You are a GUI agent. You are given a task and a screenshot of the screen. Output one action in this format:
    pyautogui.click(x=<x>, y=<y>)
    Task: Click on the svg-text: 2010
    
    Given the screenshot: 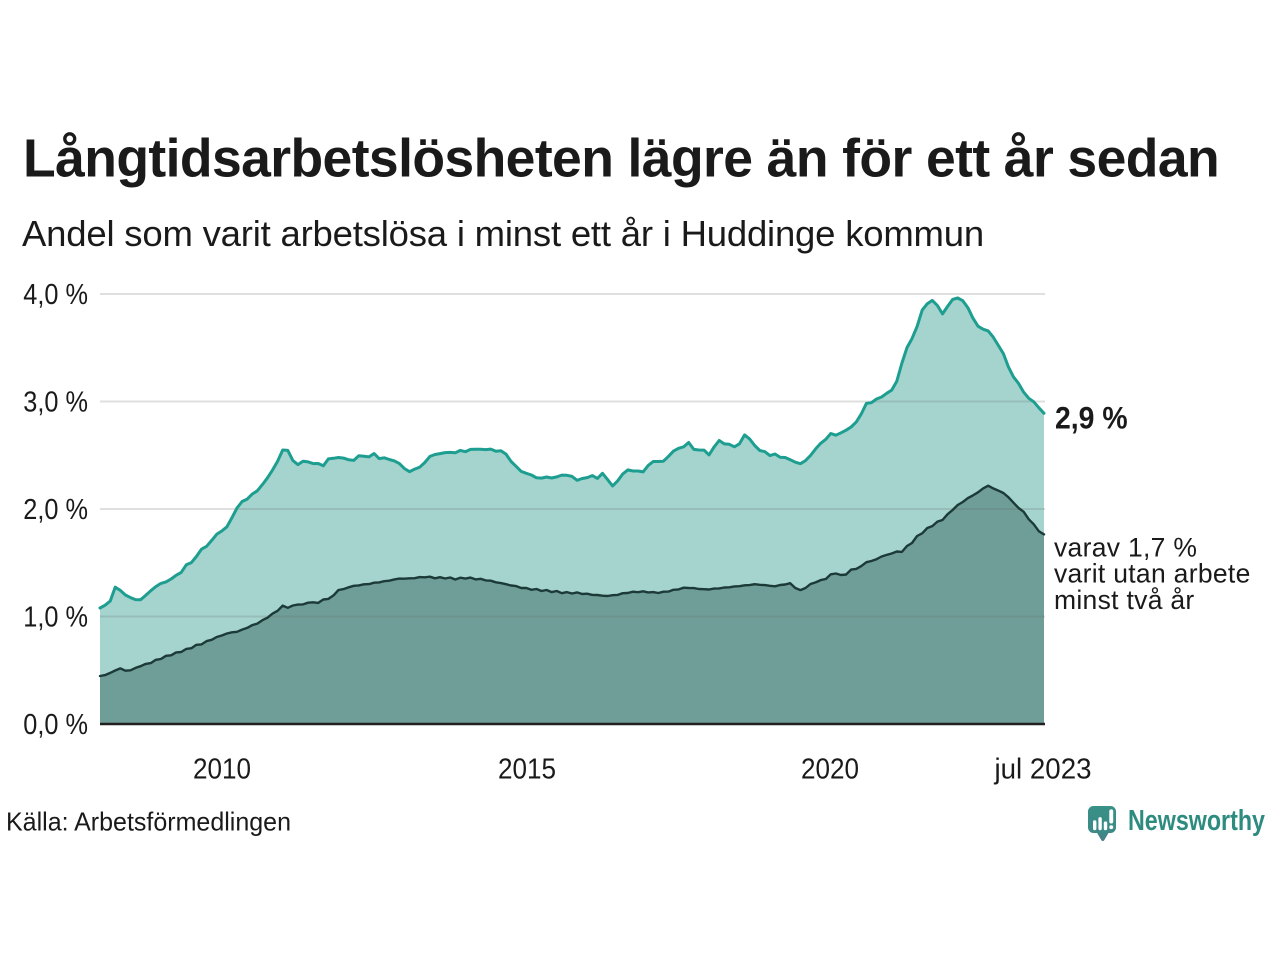 What is the action you would take?
    pyautogui.click(x=222, y=770)
    